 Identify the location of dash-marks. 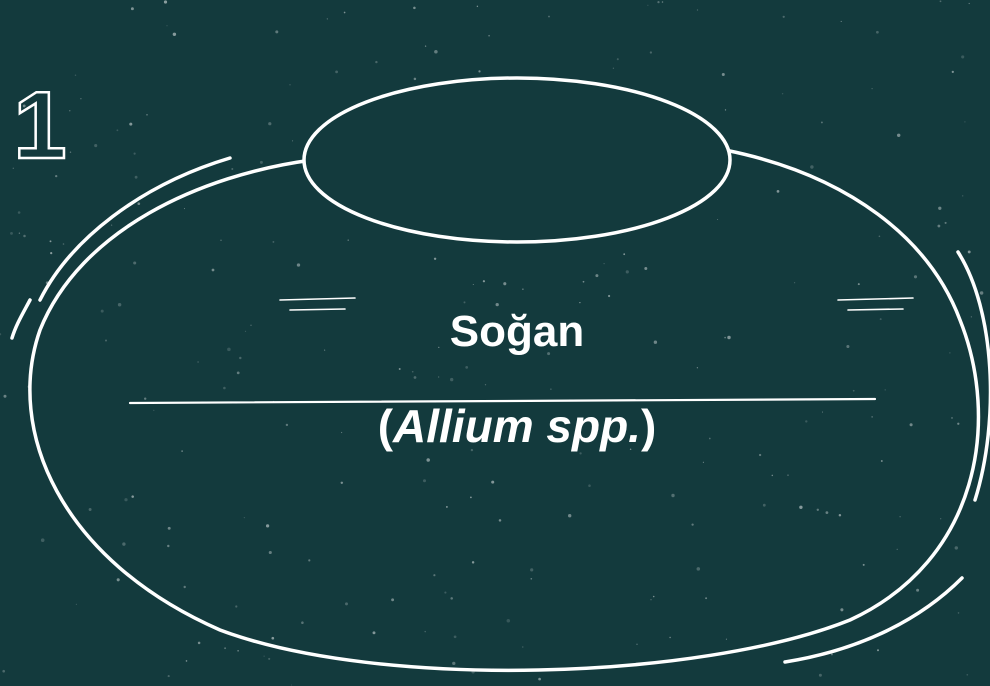
(875, 304).